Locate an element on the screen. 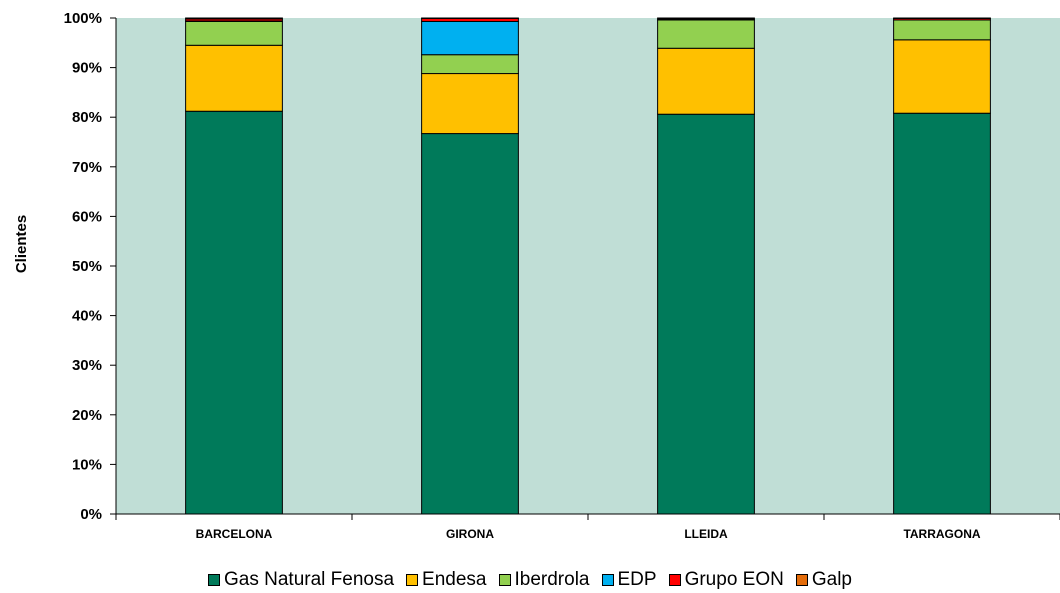 The image size is (1060, 593). y-tick-label: 80% is located at coordinates (87, 117).